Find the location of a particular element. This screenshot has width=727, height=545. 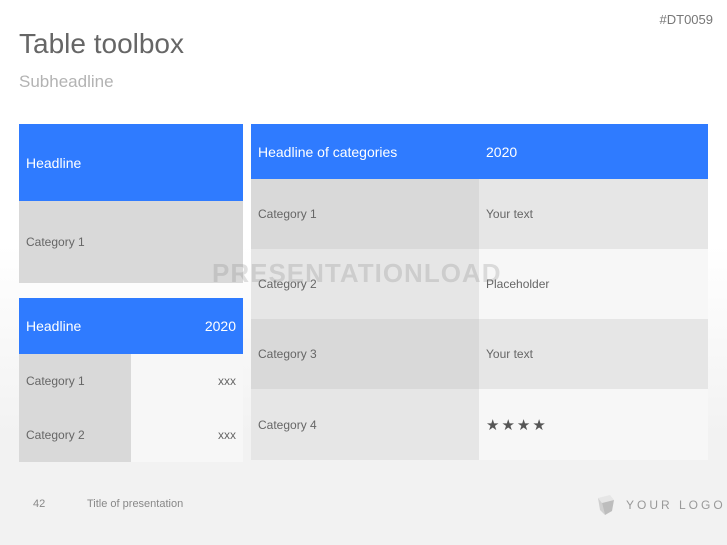

table2-header: Headline 2020 is located at coordinates (131, 326).